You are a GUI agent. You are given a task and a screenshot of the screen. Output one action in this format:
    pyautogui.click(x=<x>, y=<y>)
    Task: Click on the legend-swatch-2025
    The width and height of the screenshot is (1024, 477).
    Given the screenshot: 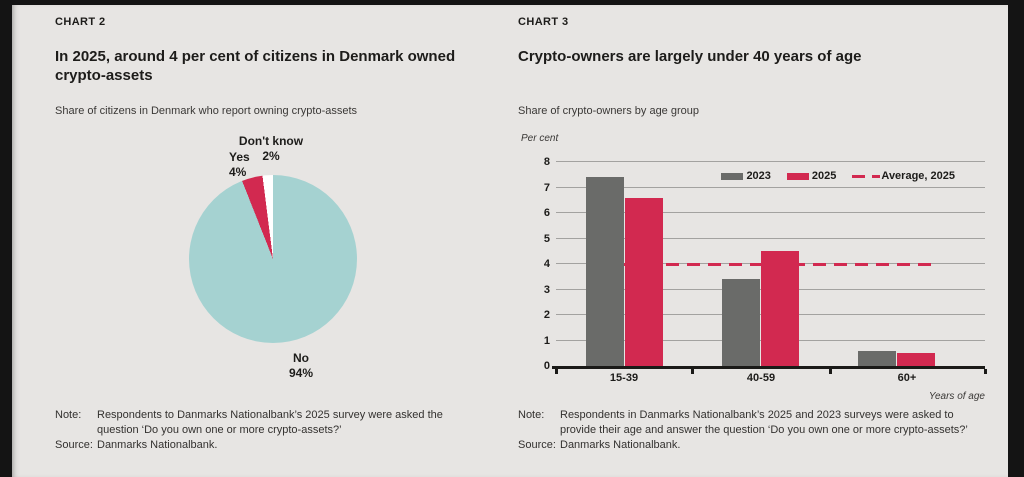 What is the action you would take?
    pyautogui.click(x=797, y=176)
    